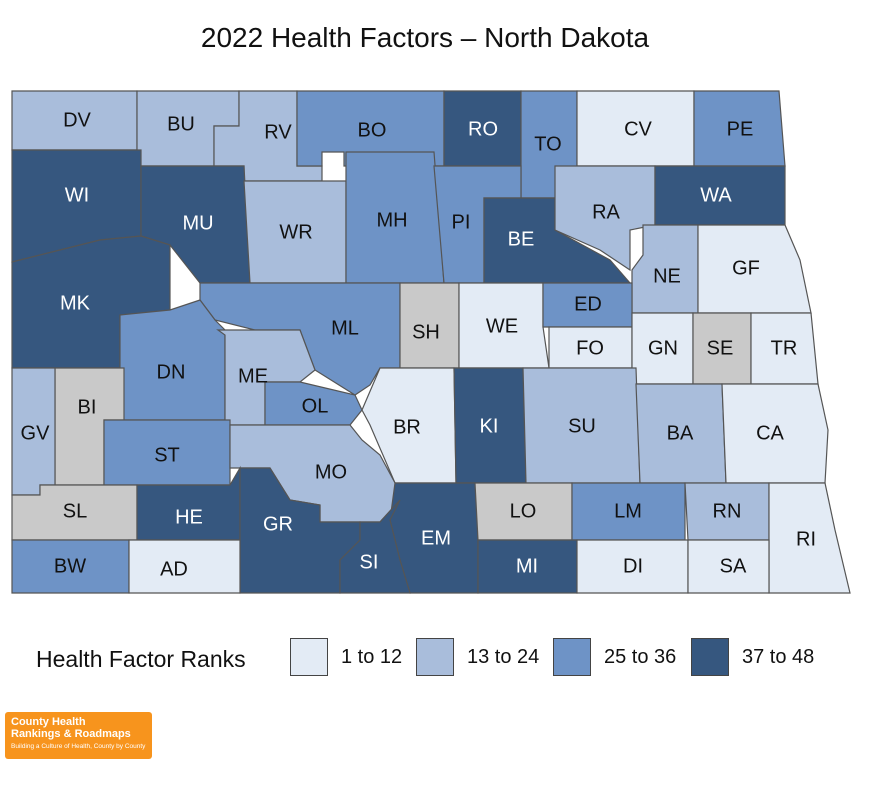  I want to click on county-label-dv: DV, so click(77, 120).